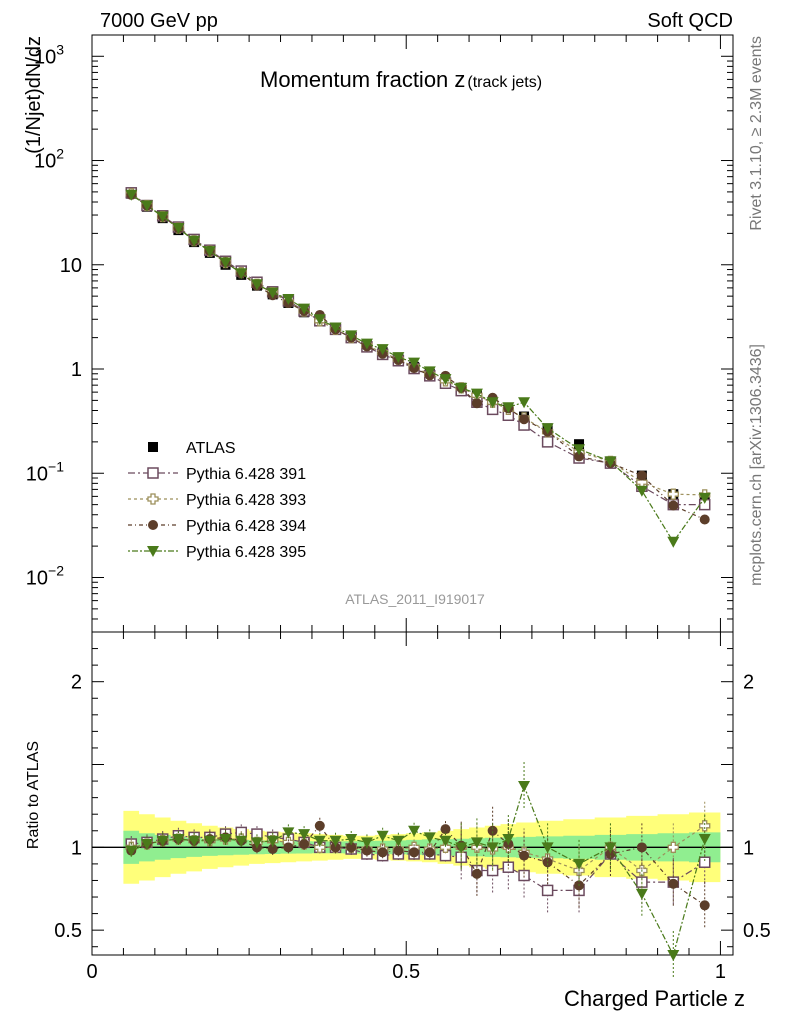  What do you see at coordinates (406, 972) in the screenshot?
I see `x-tick-label: 0.5` at bounding box center [406, 972].